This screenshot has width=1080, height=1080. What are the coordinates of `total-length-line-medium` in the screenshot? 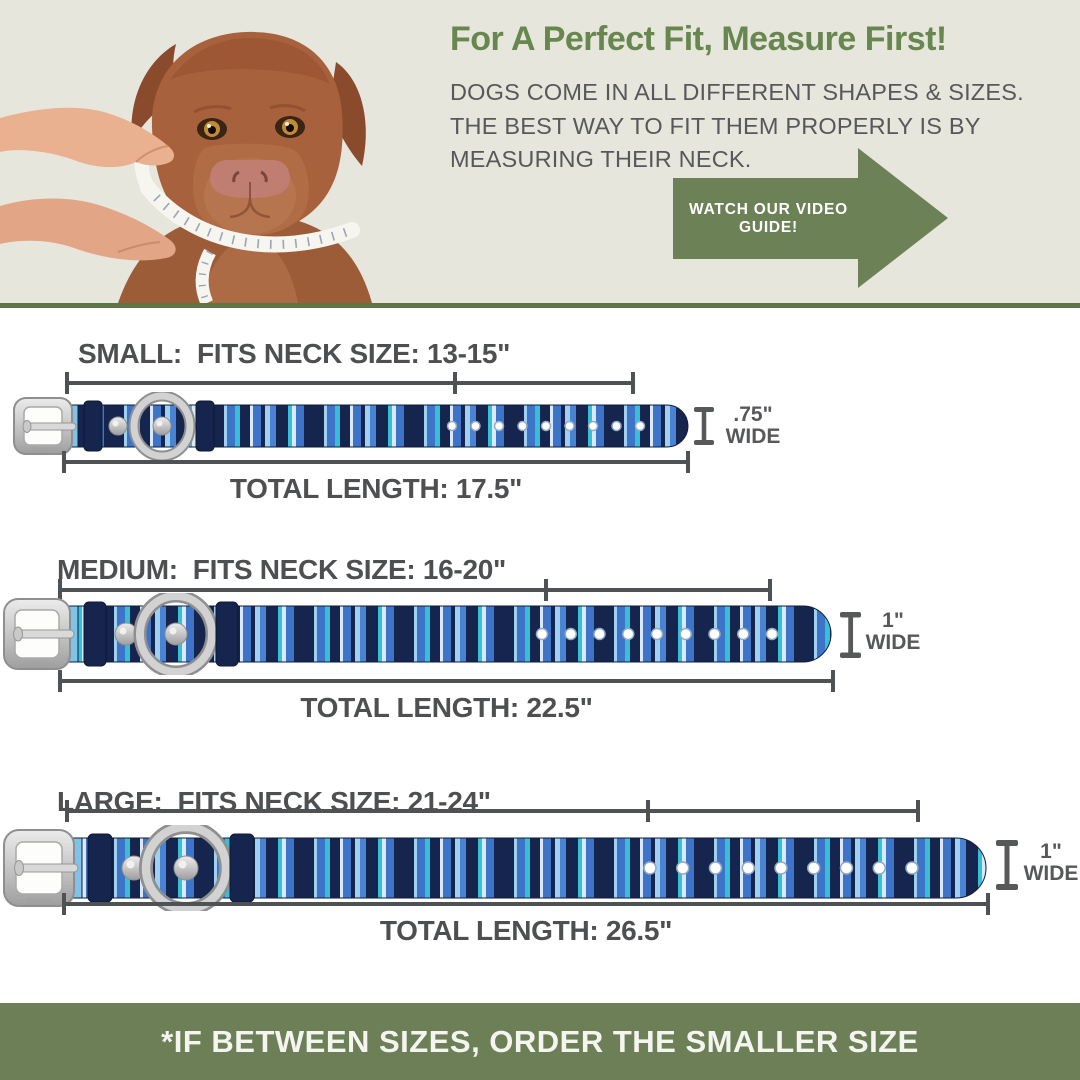 It's located at (446, 681).